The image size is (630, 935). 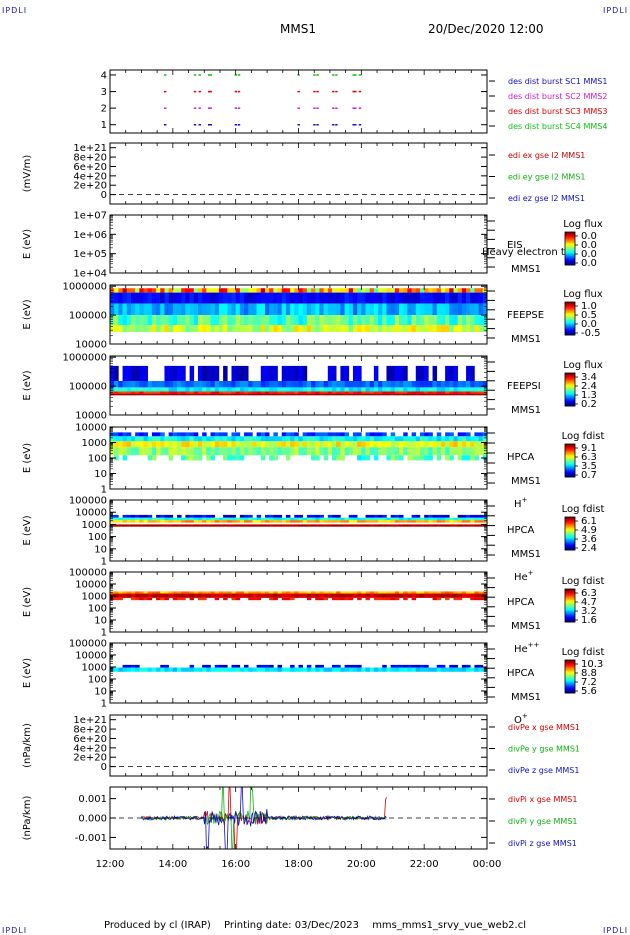 What do you see at coordinates (104, 704) in the screenshot?
I see `y-tick-label: 1` at bounding box center [104, 704].